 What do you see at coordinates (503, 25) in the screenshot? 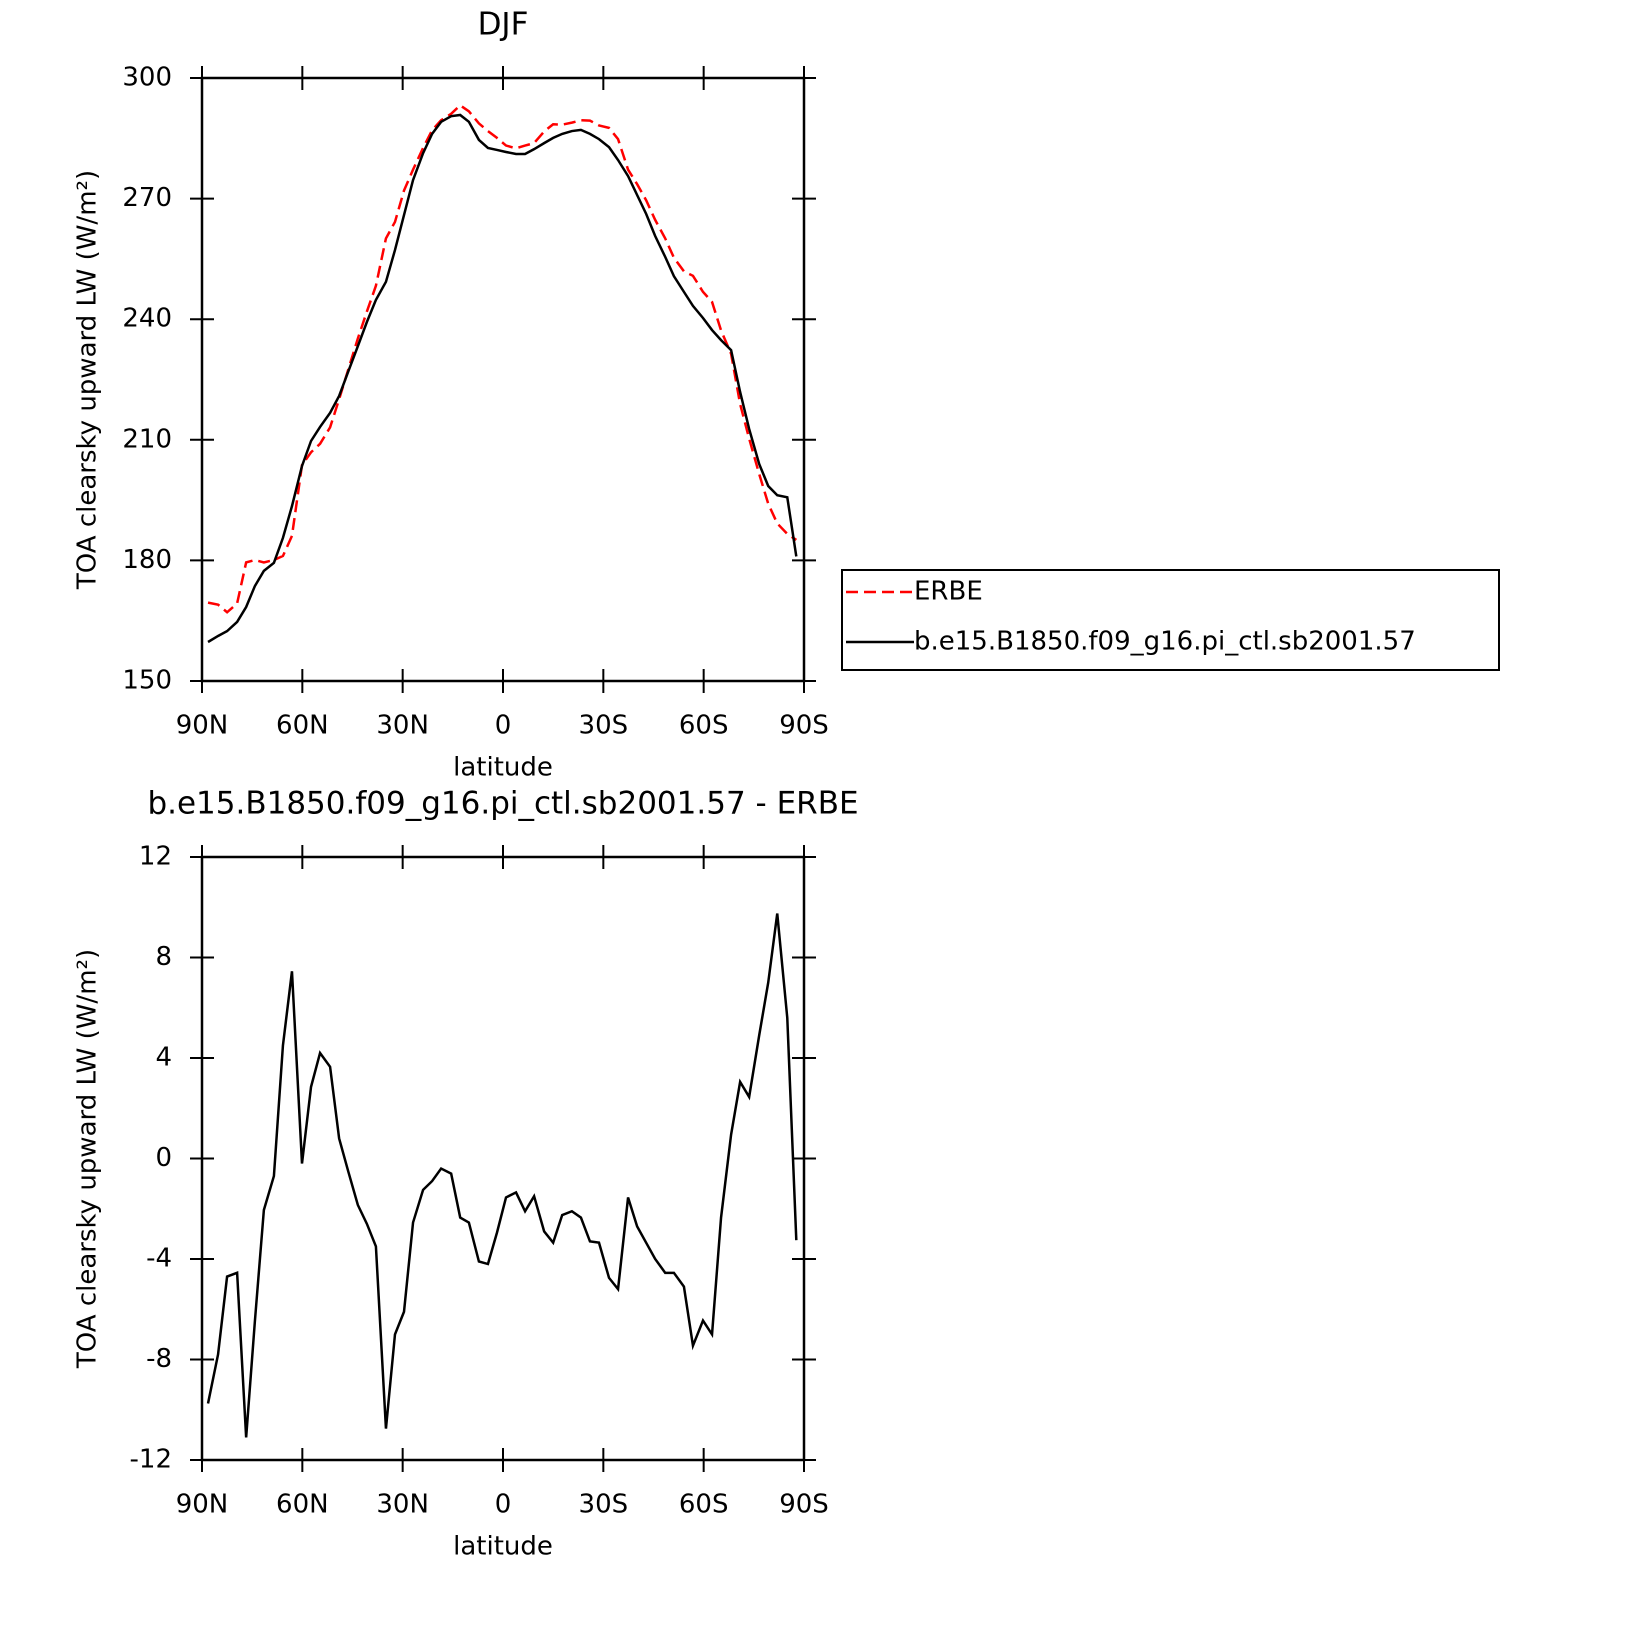
I see `chart-title: DJF` at bounding box center [503, 25].